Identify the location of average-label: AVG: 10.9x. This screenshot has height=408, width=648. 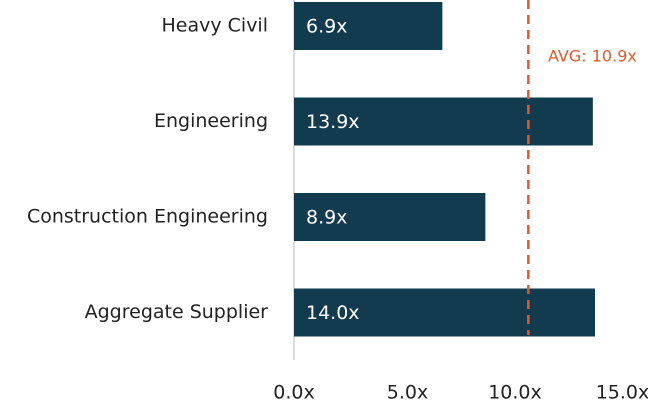
(592, 56).